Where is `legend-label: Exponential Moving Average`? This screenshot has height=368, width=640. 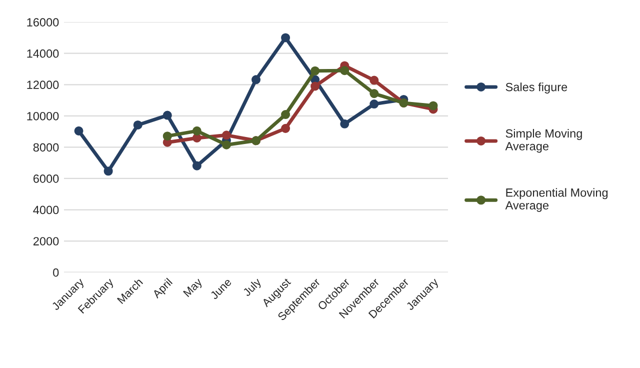
legend-label: Exponential Moving Average is located at coordinates (556, 200).